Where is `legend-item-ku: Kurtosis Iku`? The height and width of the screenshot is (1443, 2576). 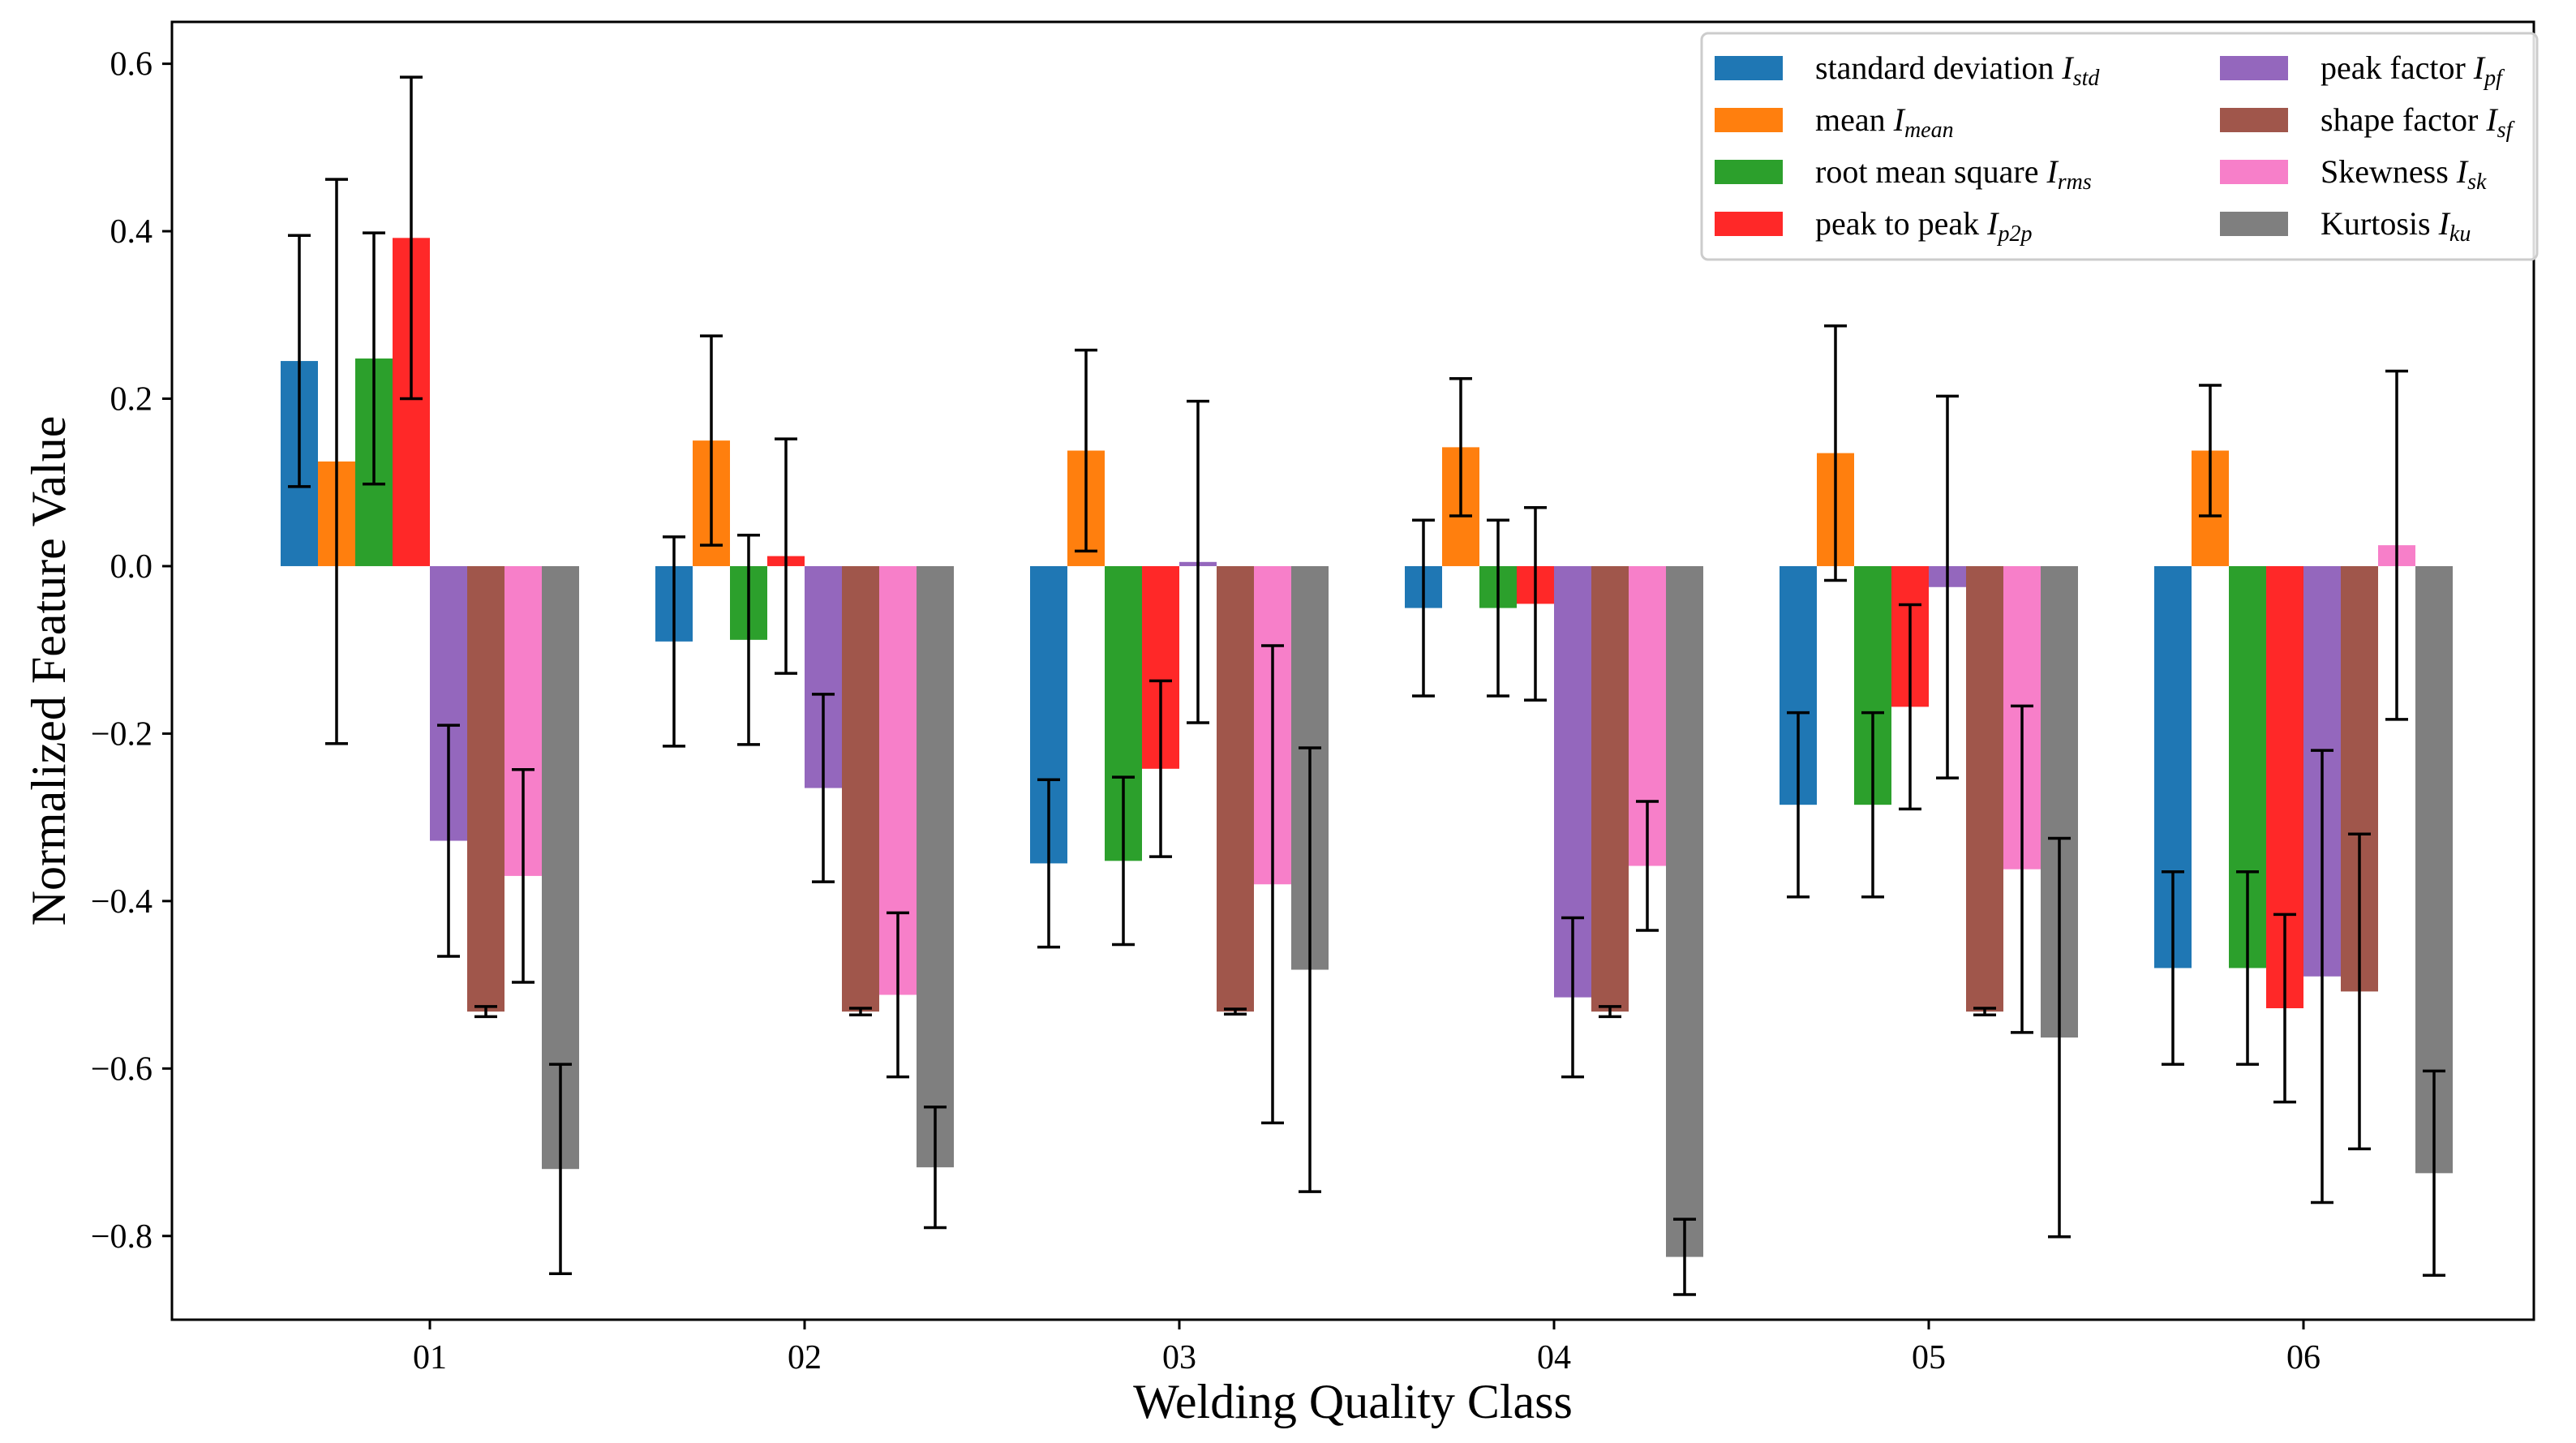
legend-item-ku: Kurtosis Iku is located at coordinates (2345, 226).